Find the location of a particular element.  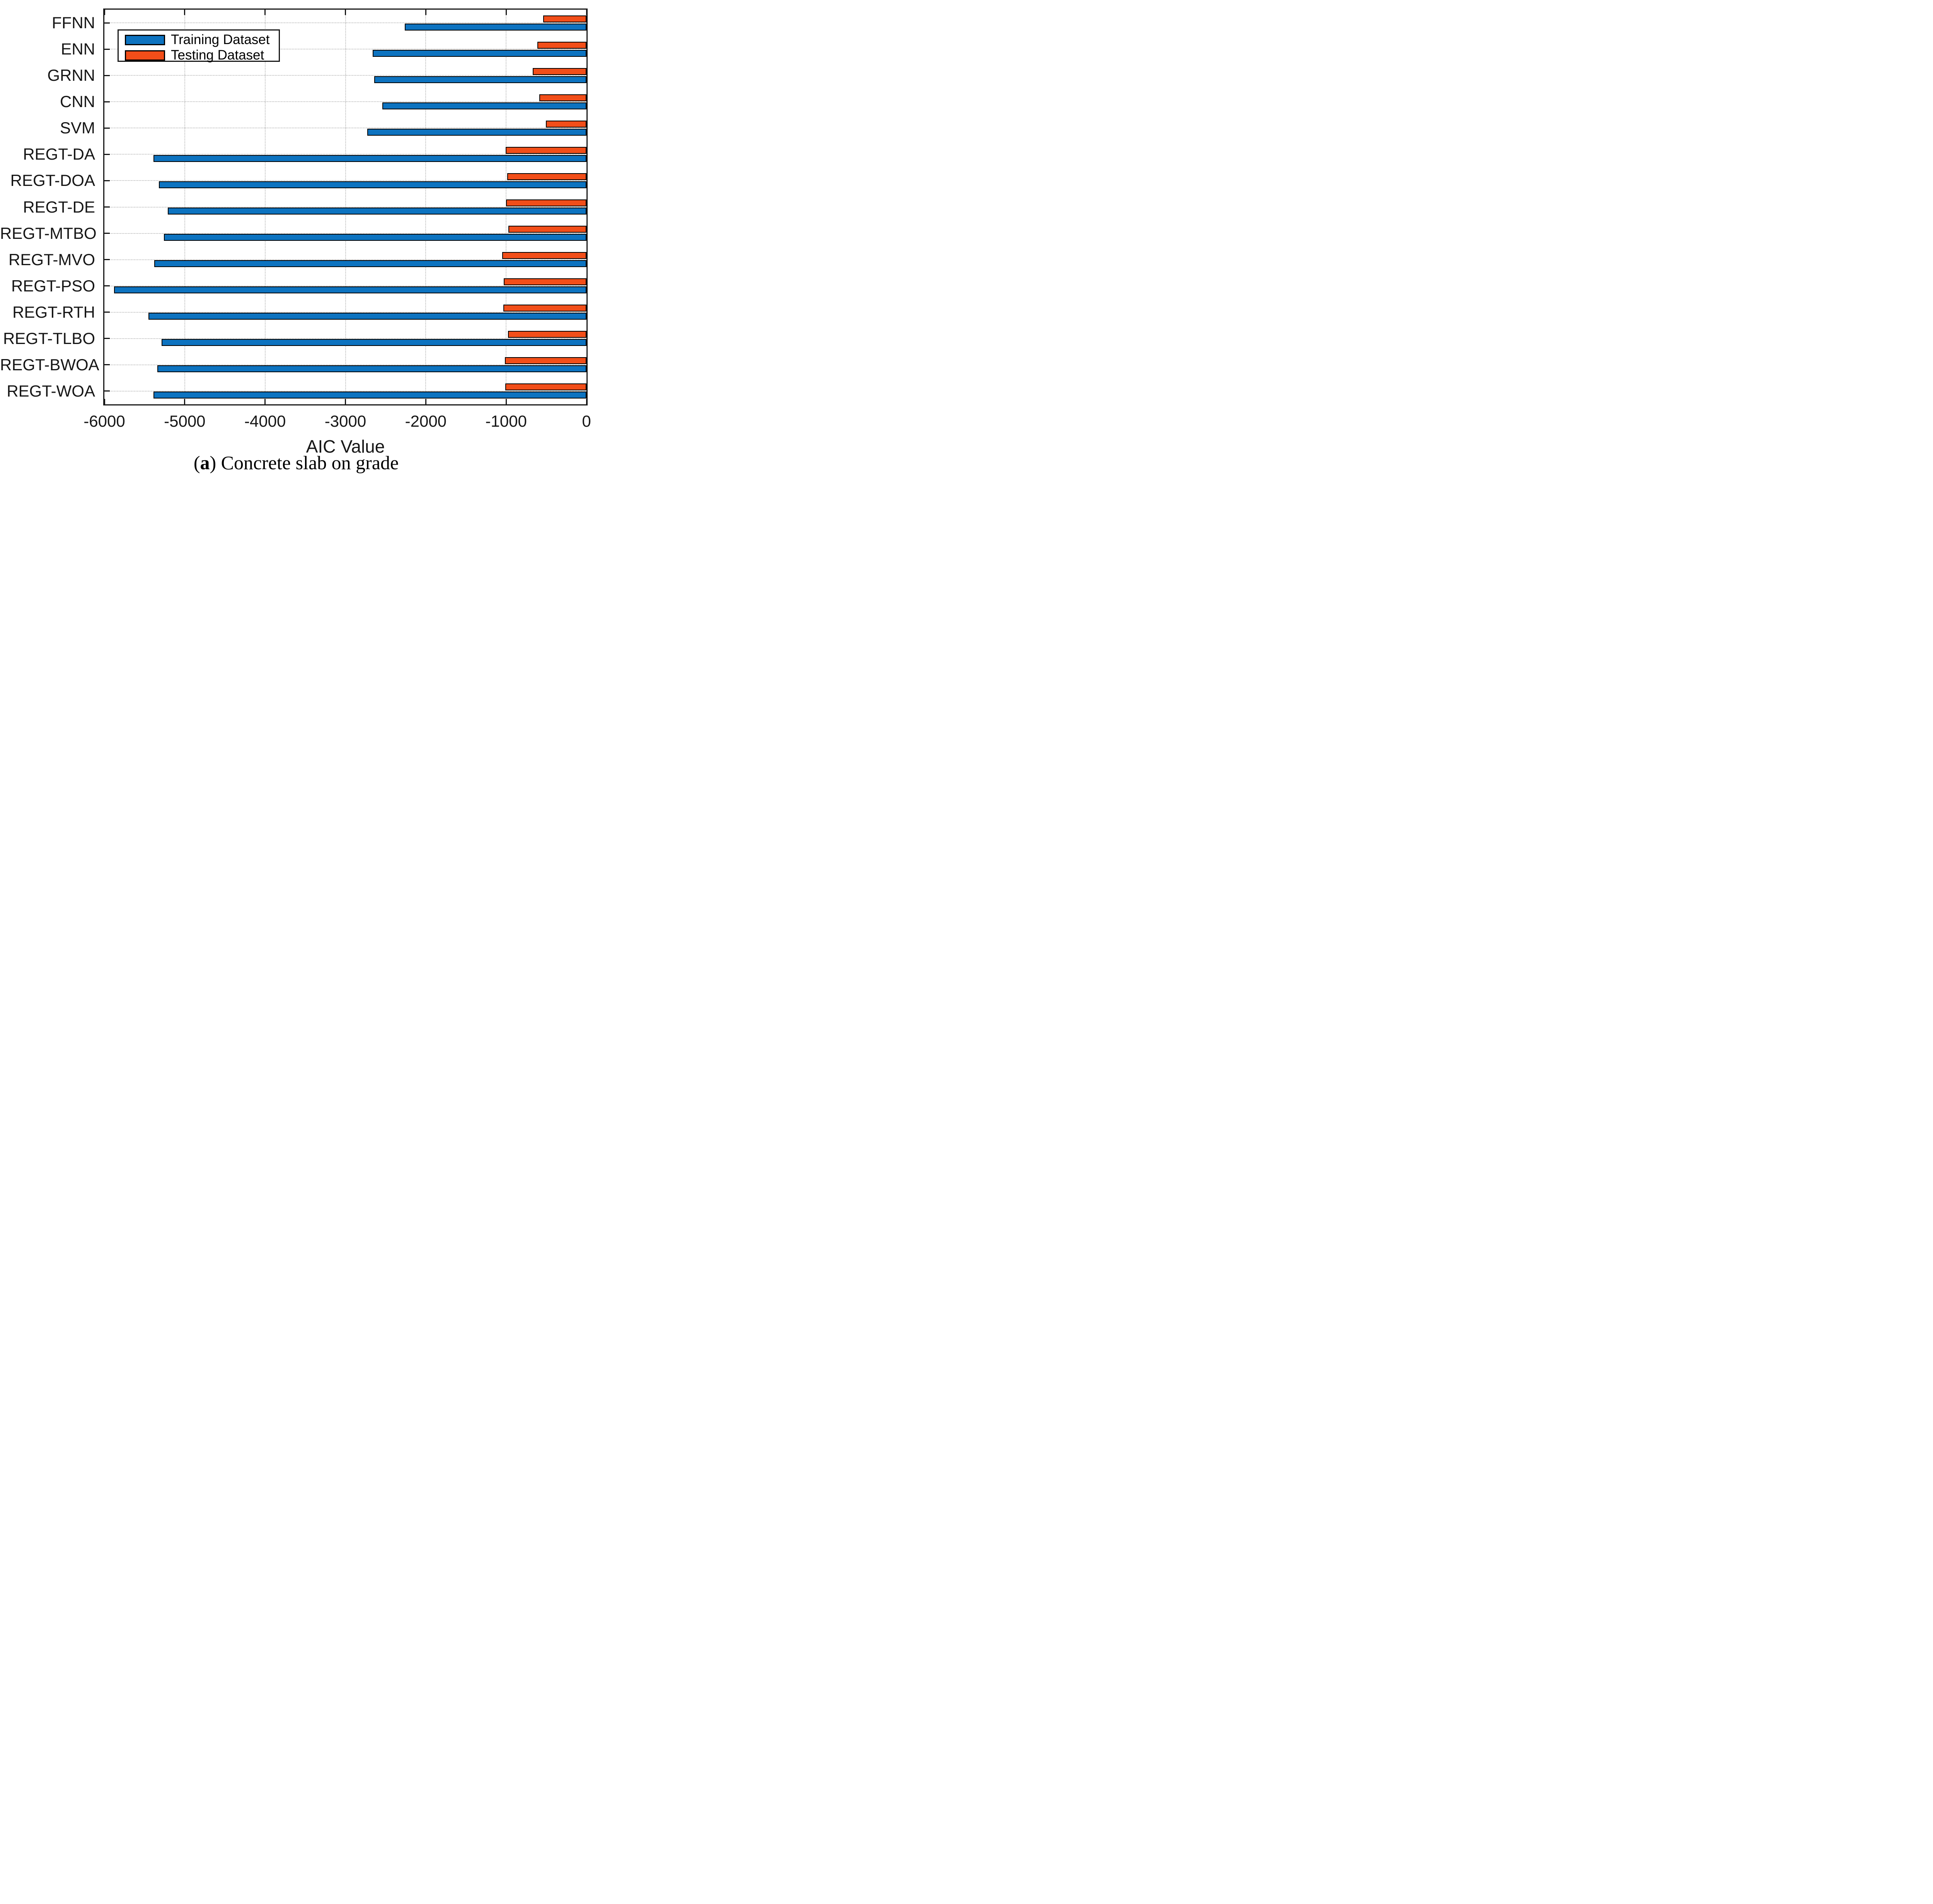

y-tick-label: REGT-DA is located at coordinates (59, 154).